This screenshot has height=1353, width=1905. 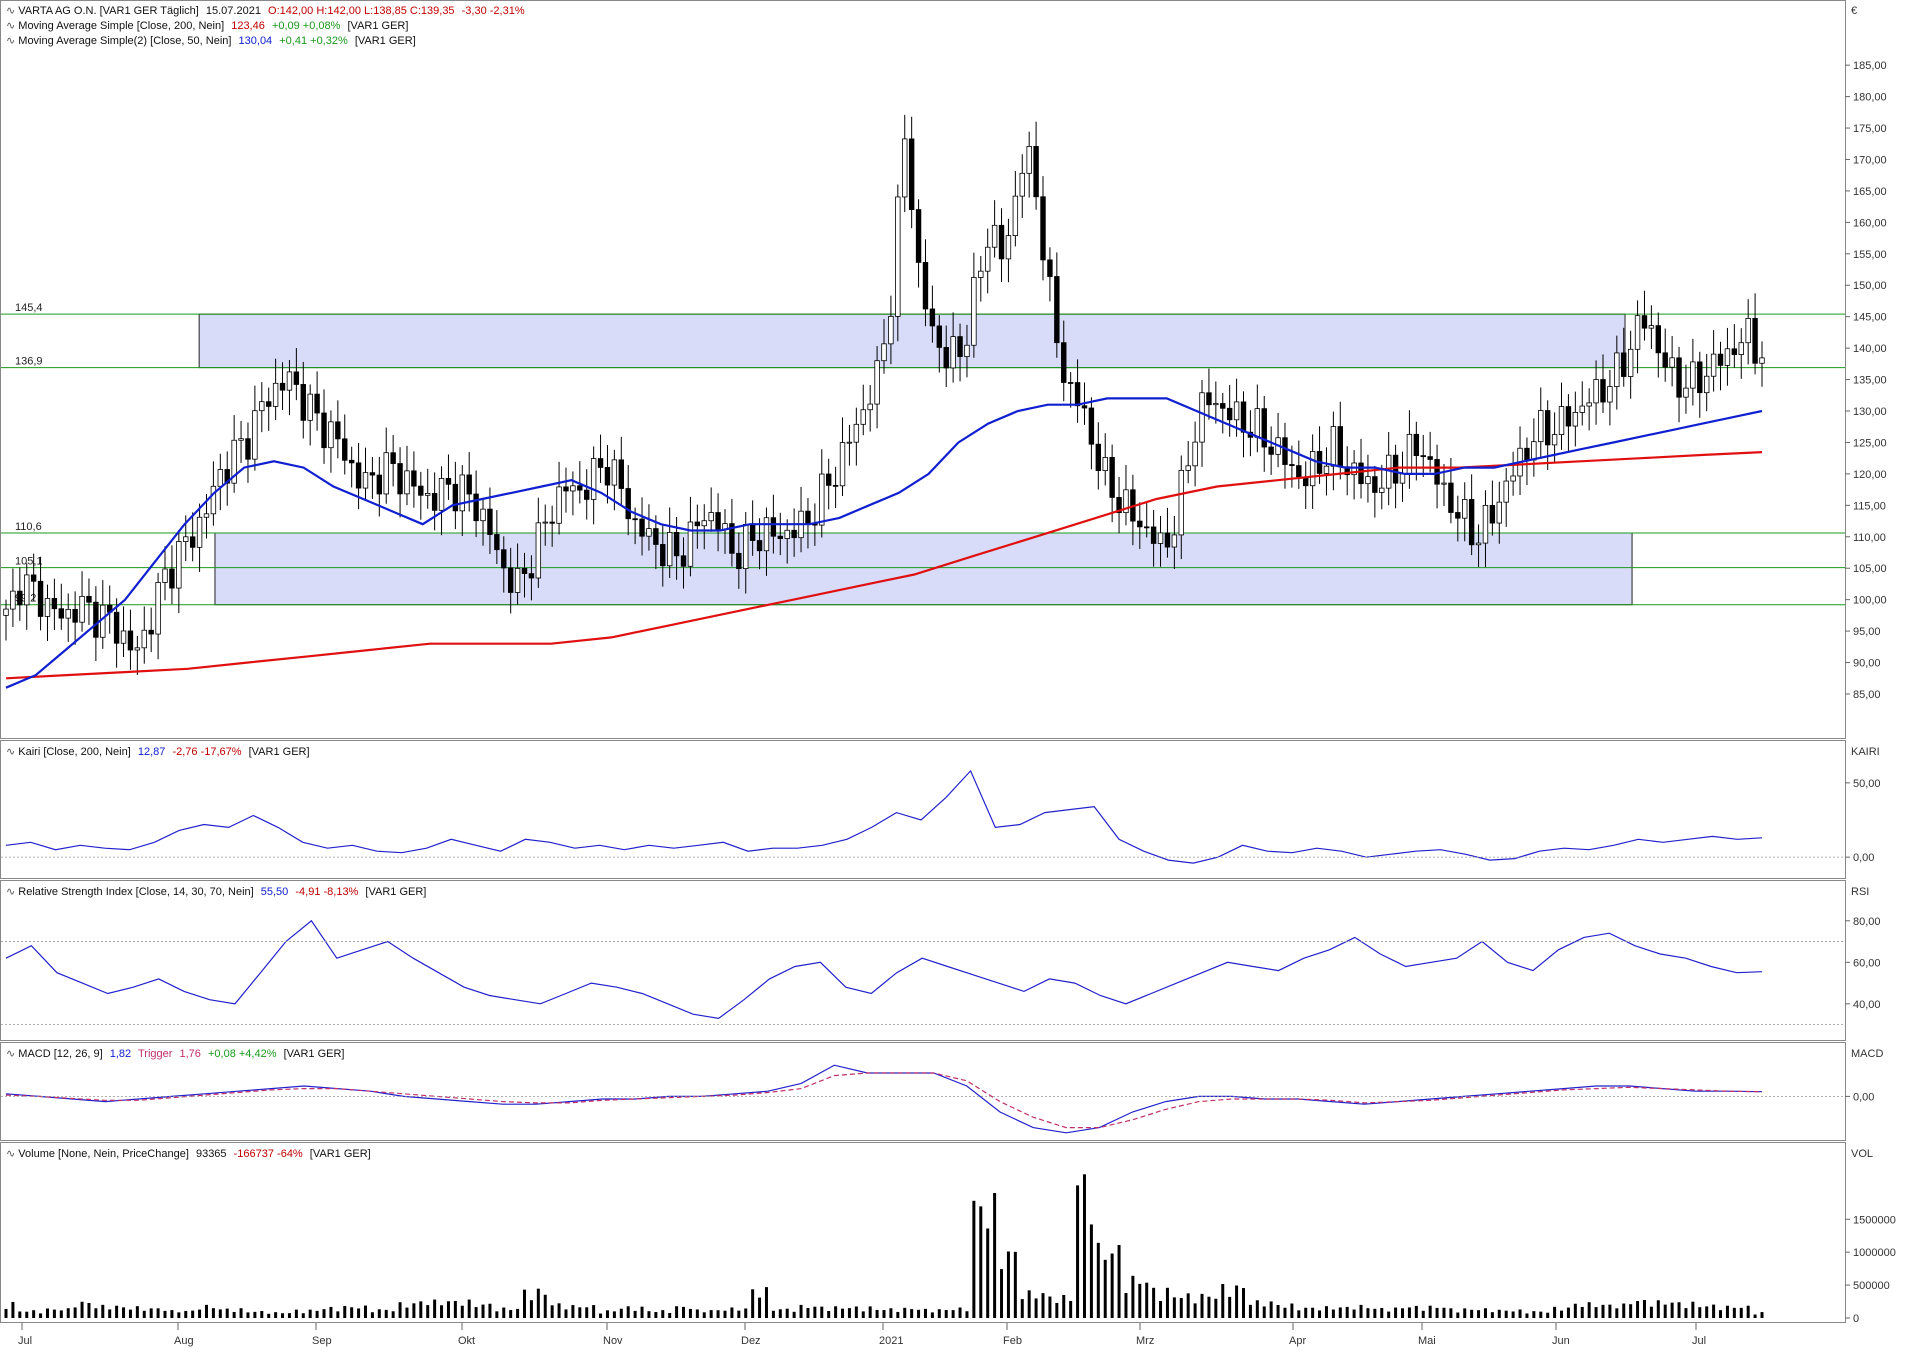 What do you see at coordinates (10, 11) in the screenshot?
I see `trend-icon: ∿` at bounding box center [10, 11].